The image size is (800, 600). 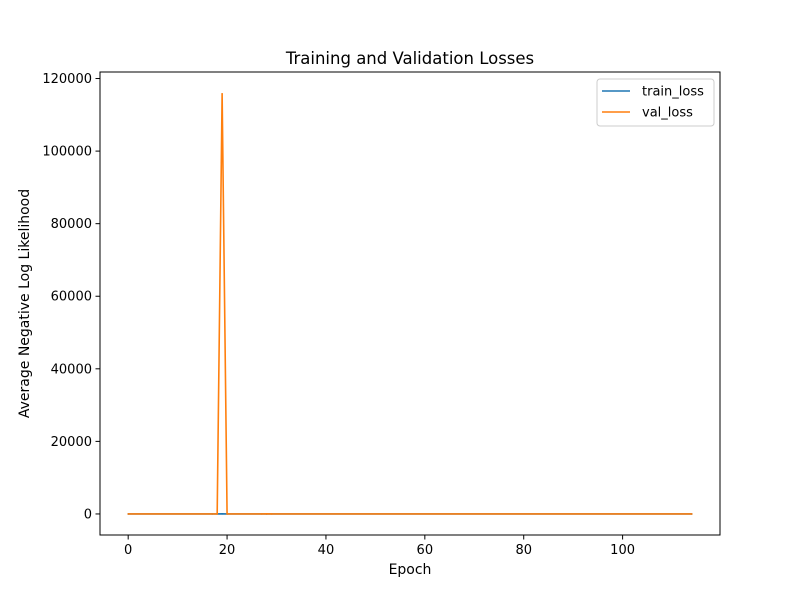 I want to click on y-tick-label: 60000, so click(x=71, y=297).